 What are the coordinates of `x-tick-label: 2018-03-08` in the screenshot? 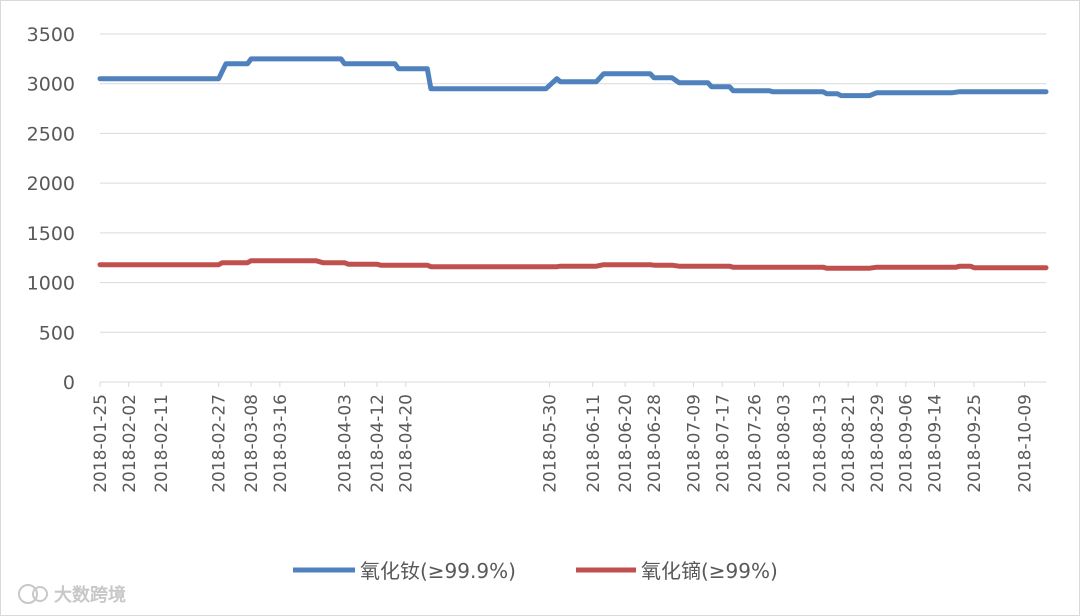 It's located at (252, 443).